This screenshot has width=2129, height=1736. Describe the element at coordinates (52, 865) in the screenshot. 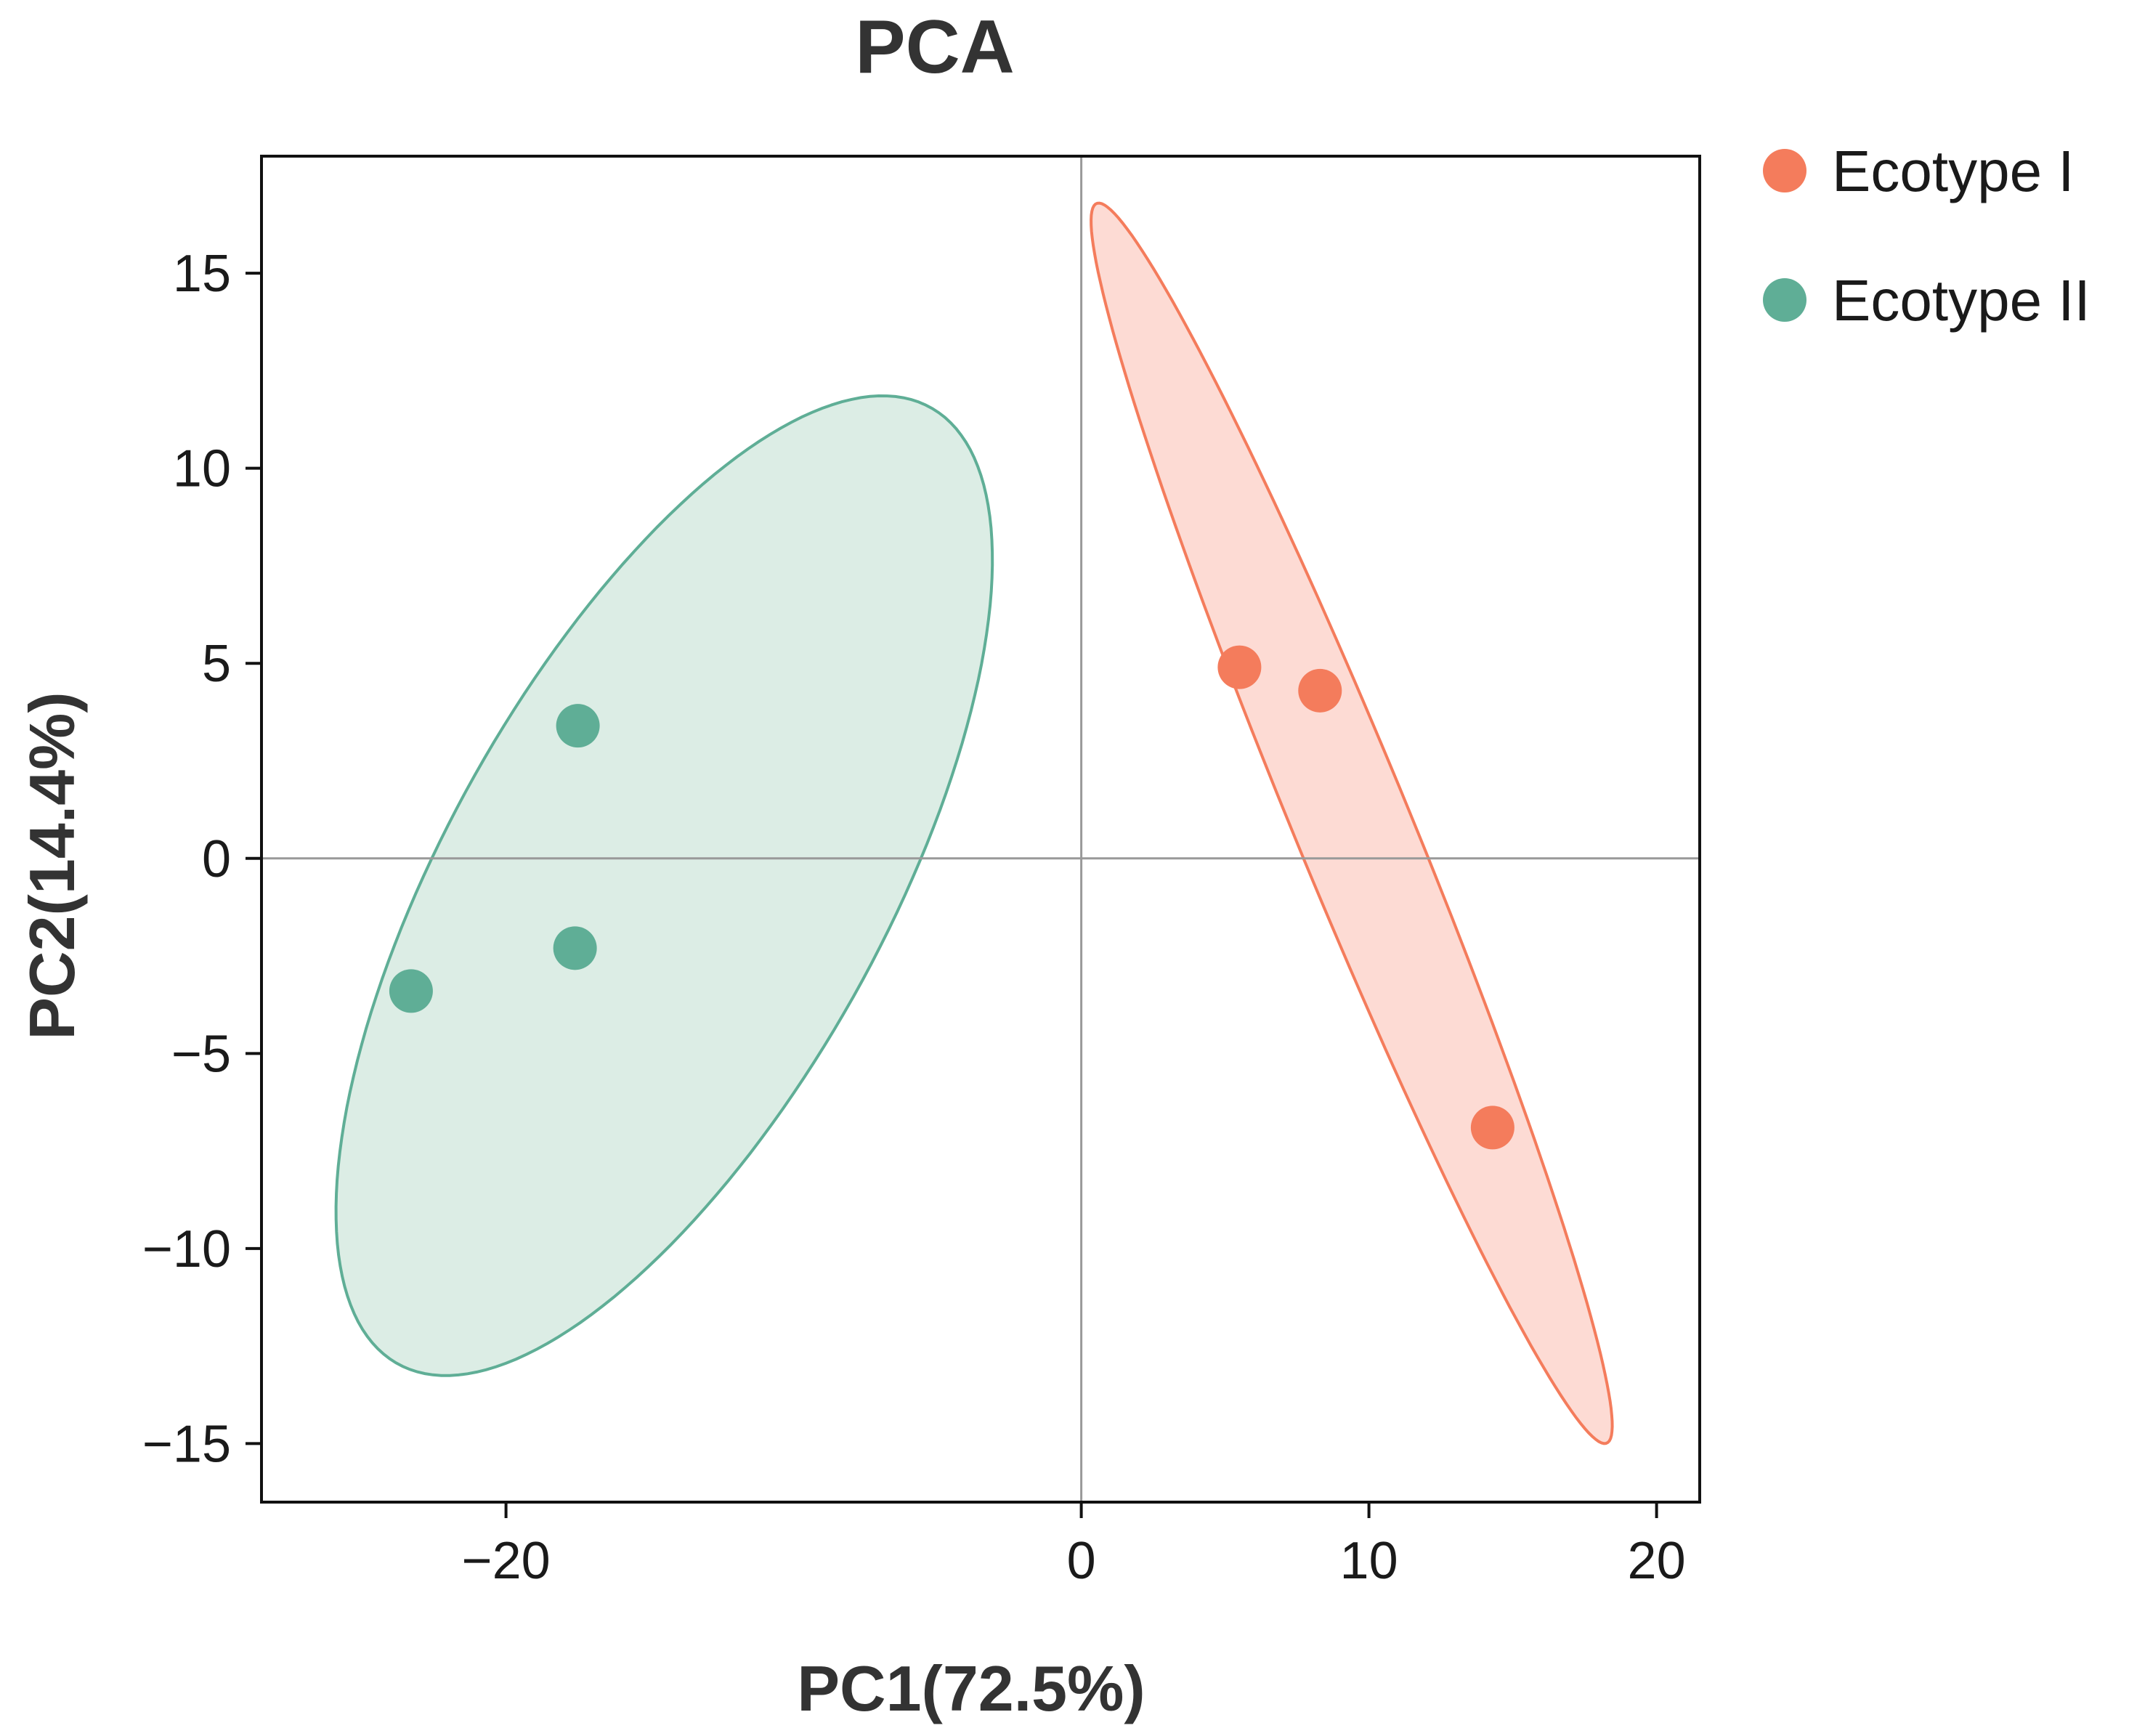

I see `y-axis-title: PC2(14.4%)` at that location.